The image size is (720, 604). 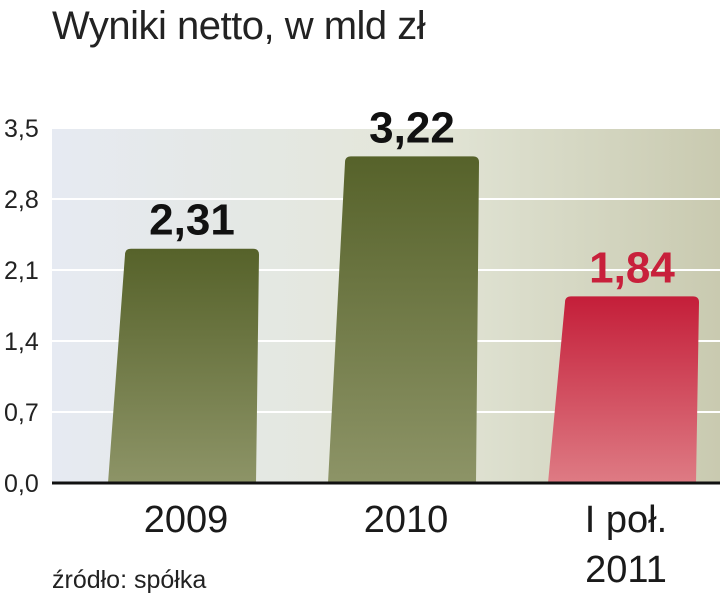 I want to click on source-note: źródło: spółka, so click(x=129, y=580).